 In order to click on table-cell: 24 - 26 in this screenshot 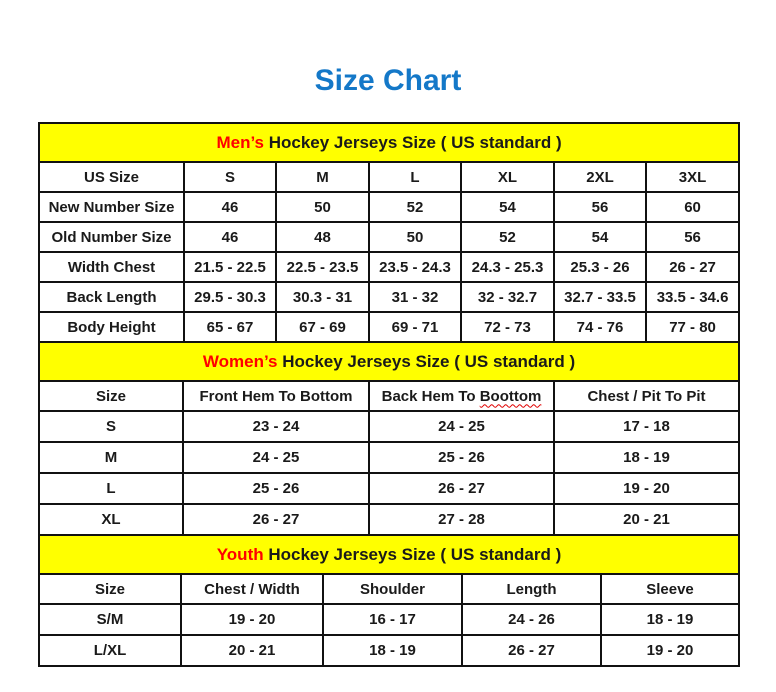, I will do `click(531, 619)`.